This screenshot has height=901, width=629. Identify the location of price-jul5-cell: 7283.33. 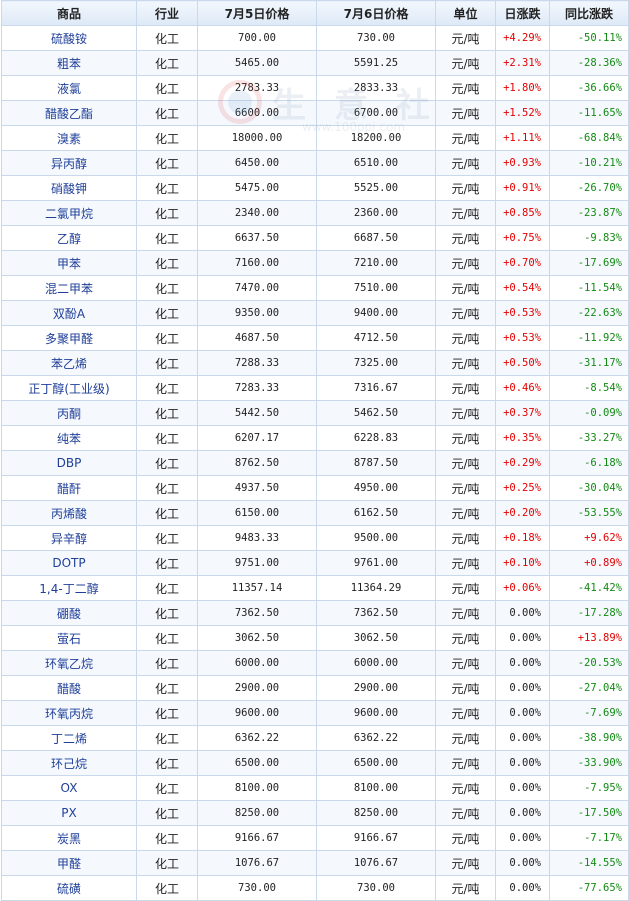
(257, 388).